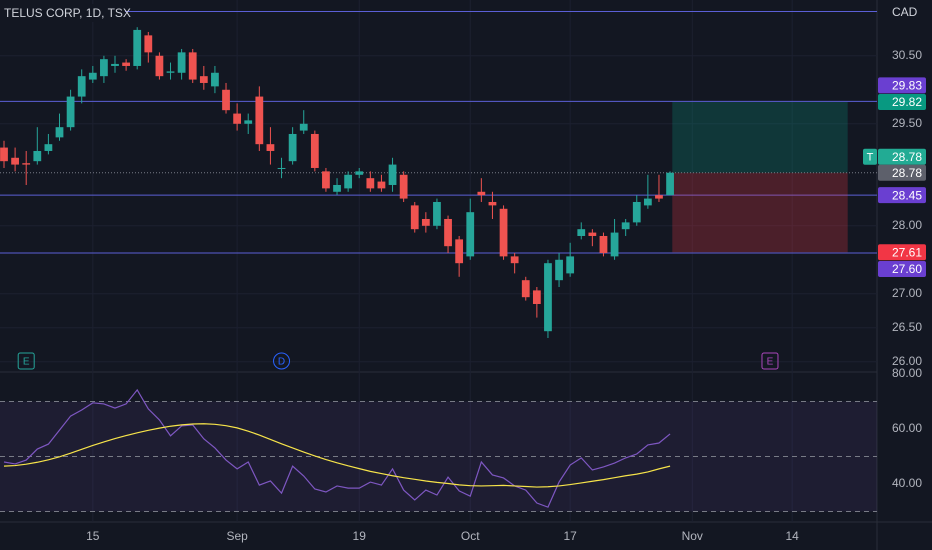  What do you see at coordinates (237, 536) in the screenshot?
I see `x-tick-label: Sep` at bounding box center [237, 536].